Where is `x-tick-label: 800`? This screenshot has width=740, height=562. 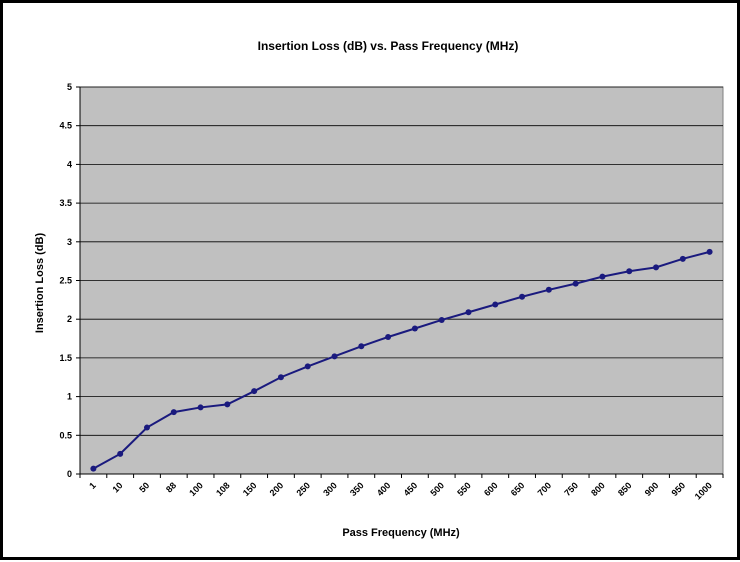 x-tick-label: 800 is located at coordinates (598, 489).